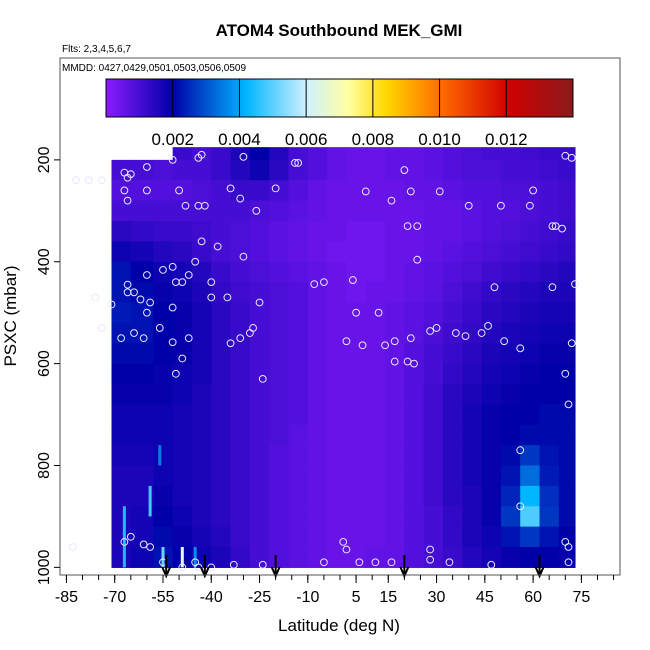 This screenshot has height=650, width=650. I want to click on dates-subtitle: MMDD: 0427,0429,0501,0503,0506,0509, so click(154, 68).